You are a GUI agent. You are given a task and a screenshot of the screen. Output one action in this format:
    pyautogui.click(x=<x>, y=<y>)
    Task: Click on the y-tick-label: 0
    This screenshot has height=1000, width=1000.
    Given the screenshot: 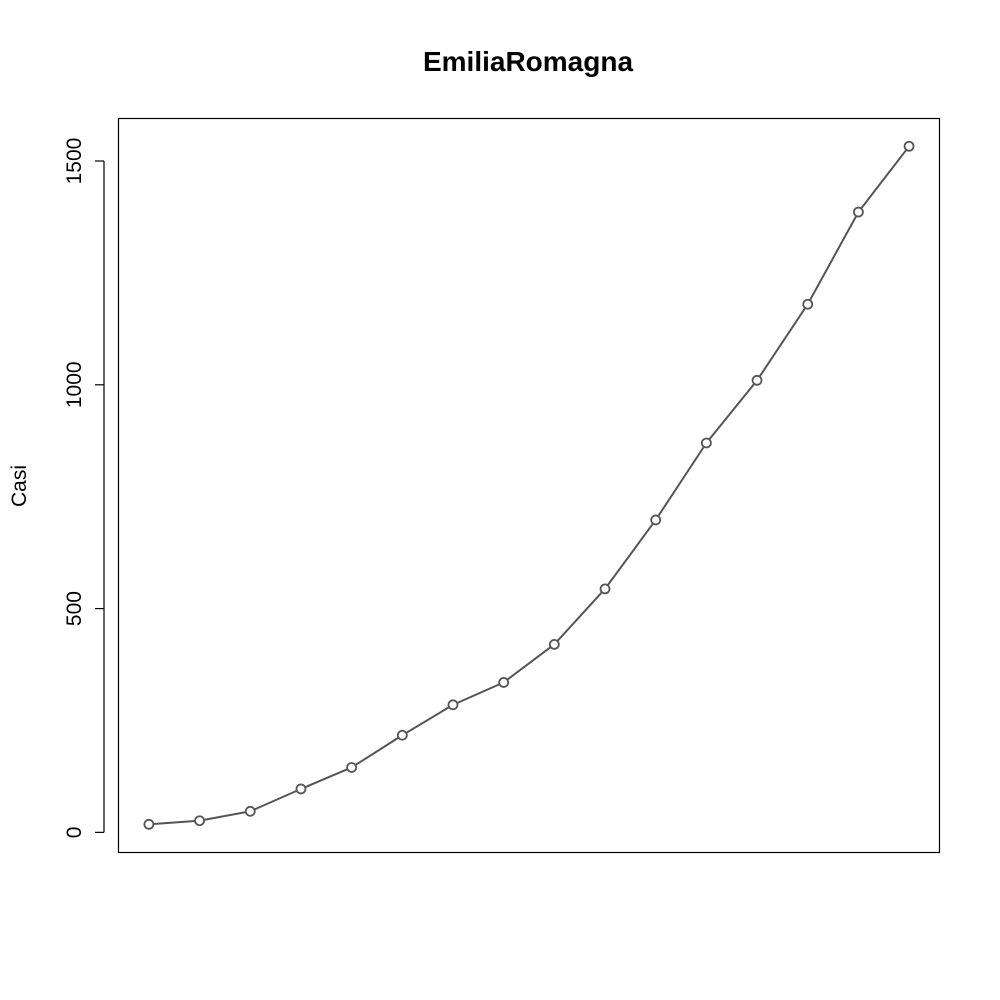 What is the action you would take?
    pyautogui.click(x=74, y=833)
    